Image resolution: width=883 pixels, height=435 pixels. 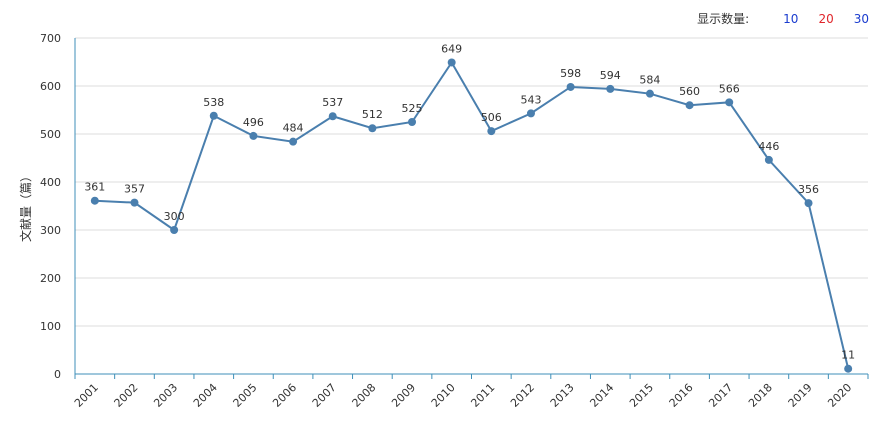 I want to click on data-point-2009, so click(x=412, y=122).